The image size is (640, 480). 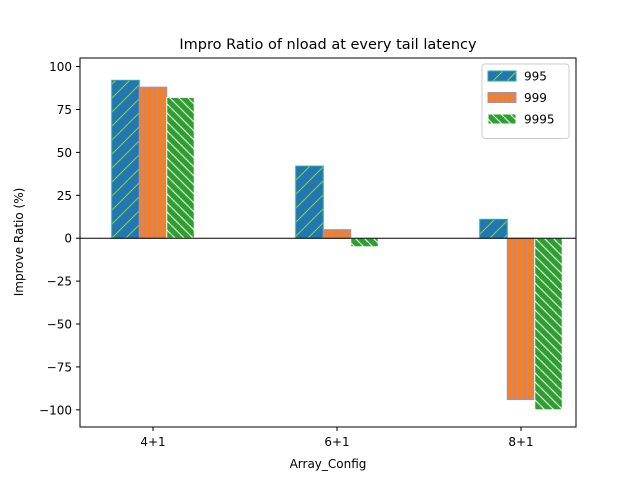 What do you see at coordinates (19, 242) in the screenshot?
I see `y-axis-label: Improve Ratio (%)` at bounding box center [19, 242].